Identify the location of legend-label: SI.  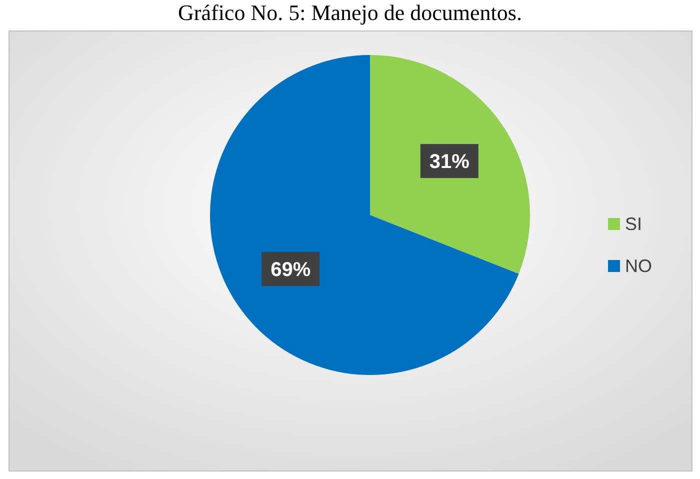
(633, 224).